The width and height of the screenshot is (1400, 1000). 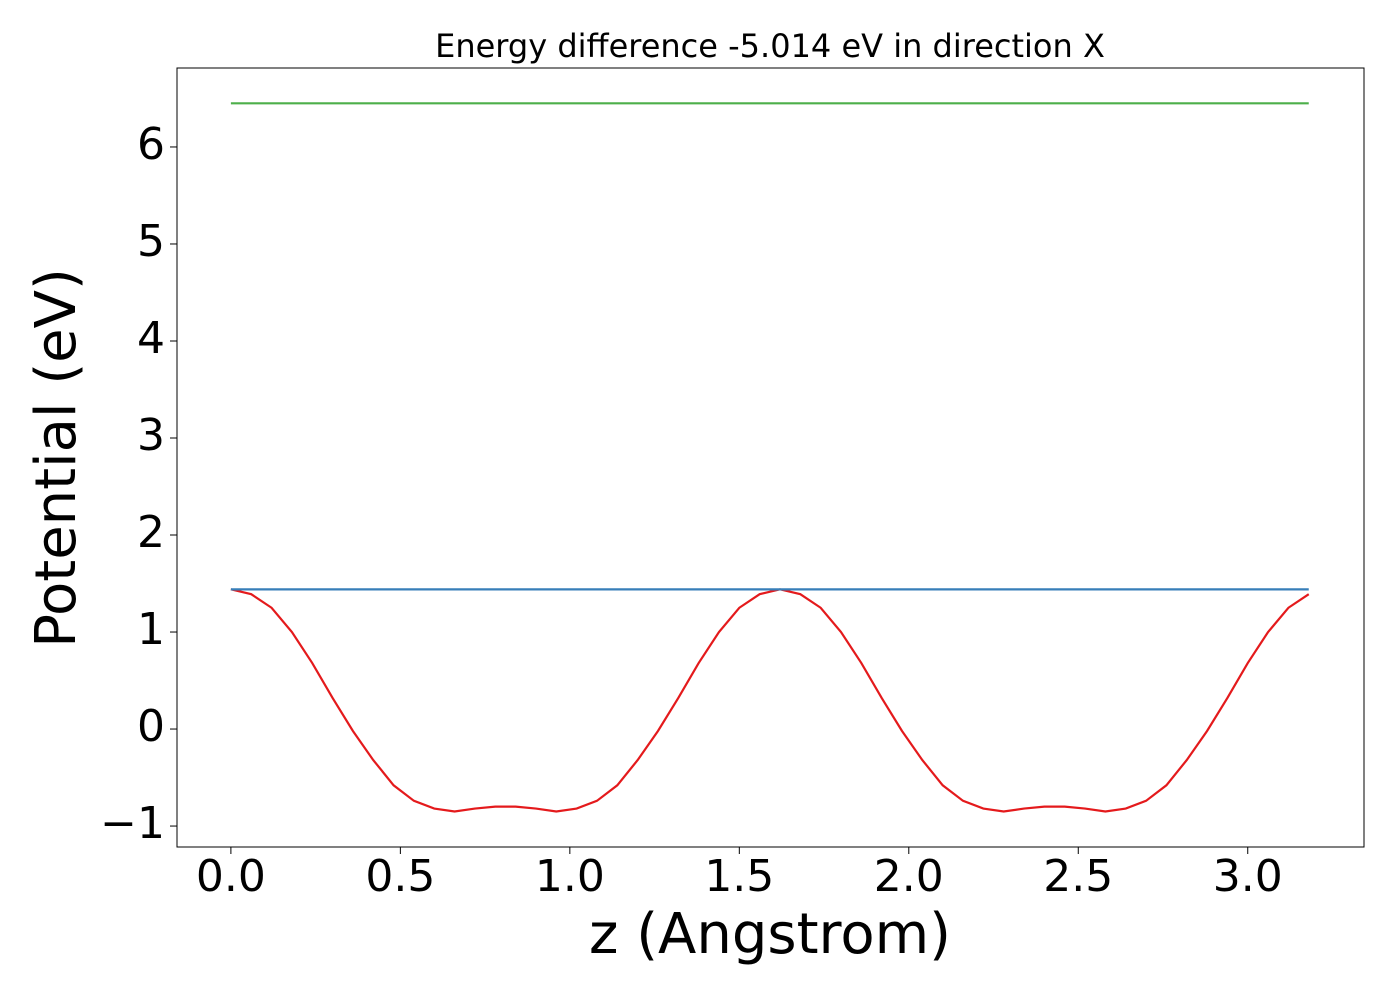 What do you see at coordinates (132, 823) in the screenshot?
I see `y-tick-label: −1` at bounding box center [132, 823].